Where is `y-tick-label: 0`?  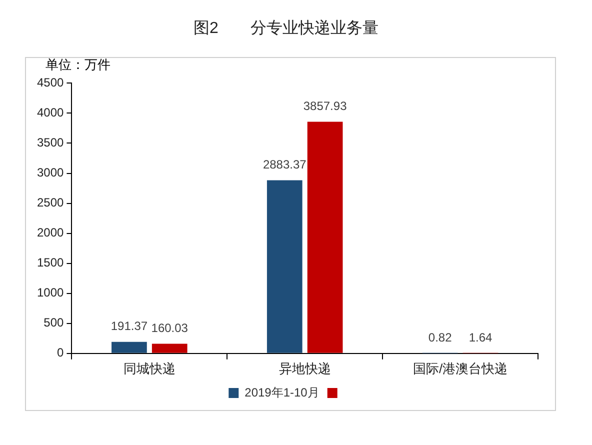 y-tick-label: 0 is located at coordinates (60, 353).